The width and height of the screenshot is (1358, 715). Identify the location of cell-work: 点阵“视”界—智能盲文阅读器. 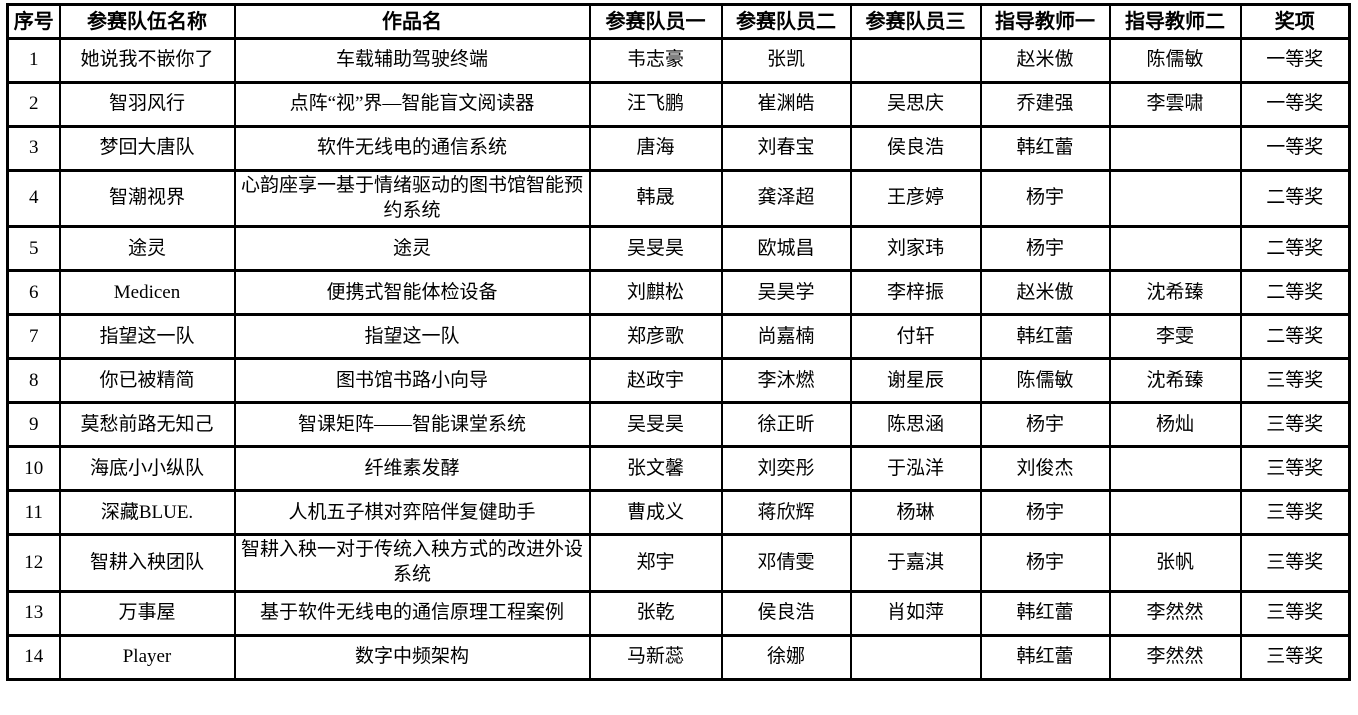
(412, 104).